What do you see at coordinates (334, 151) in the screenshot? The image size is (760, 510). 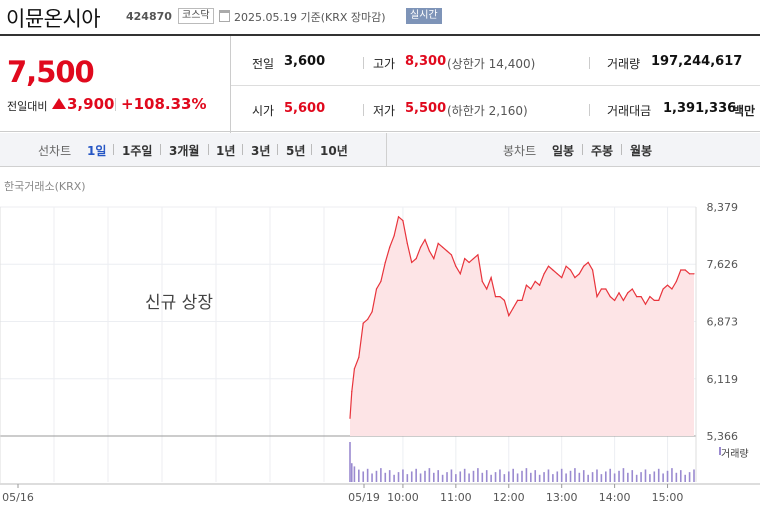 I see `tab-10-year: 10년` at bounding box center [334, 151].